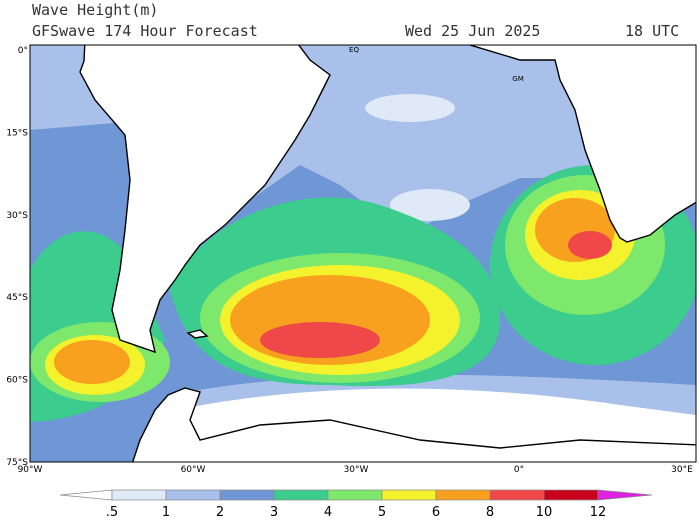 The width and height of the screenshot is (700, 525). Describe the element at coordinates (30, 470) in the screenshot. I see `lon-label: 90°W` at that location.